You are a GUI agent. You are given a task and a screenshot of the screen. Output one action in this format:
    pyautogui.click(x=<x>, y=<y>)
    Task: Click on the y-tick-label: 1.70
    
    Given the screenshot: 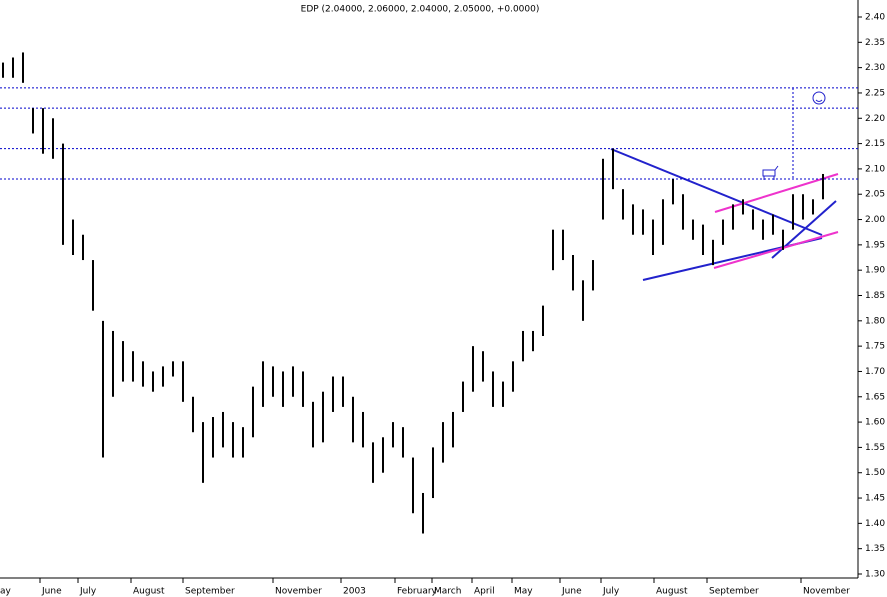 What is the action you would take?
    pyautogui.click(x=875, y=372)
    